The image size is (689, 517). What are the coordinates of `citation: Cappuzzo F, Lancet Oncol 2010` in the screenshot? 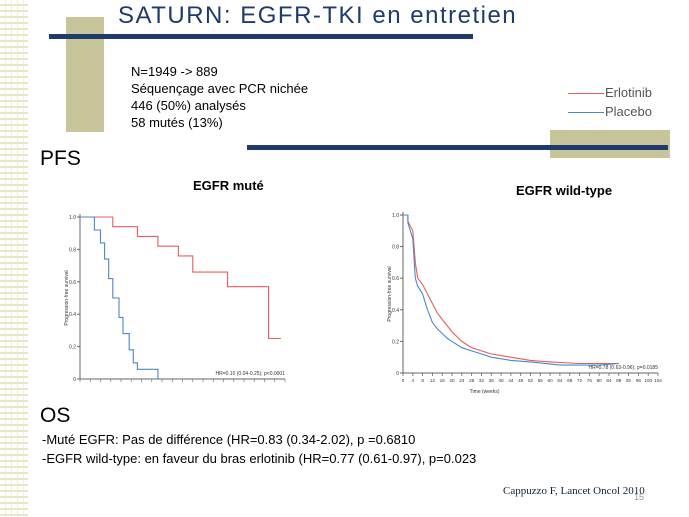 It's located at (574, 491).